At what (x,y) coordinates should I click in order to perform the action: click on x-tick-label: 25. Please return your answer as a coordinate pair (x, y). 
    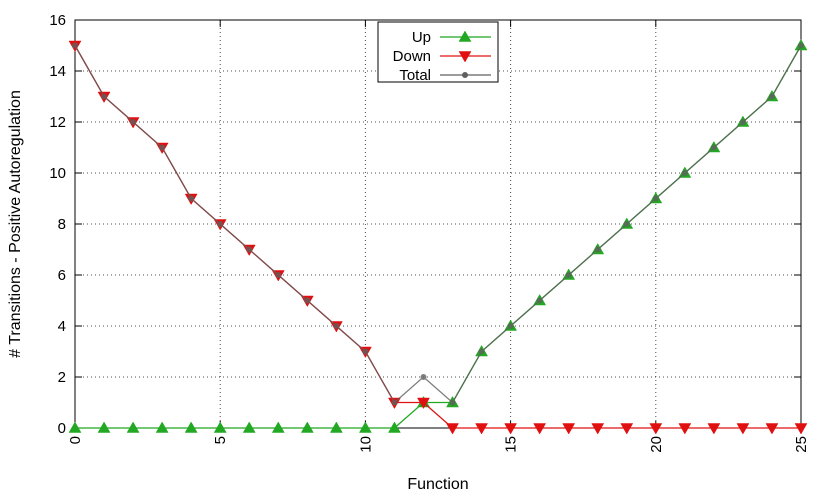
    Looking at the image, I should click on (801, 444).